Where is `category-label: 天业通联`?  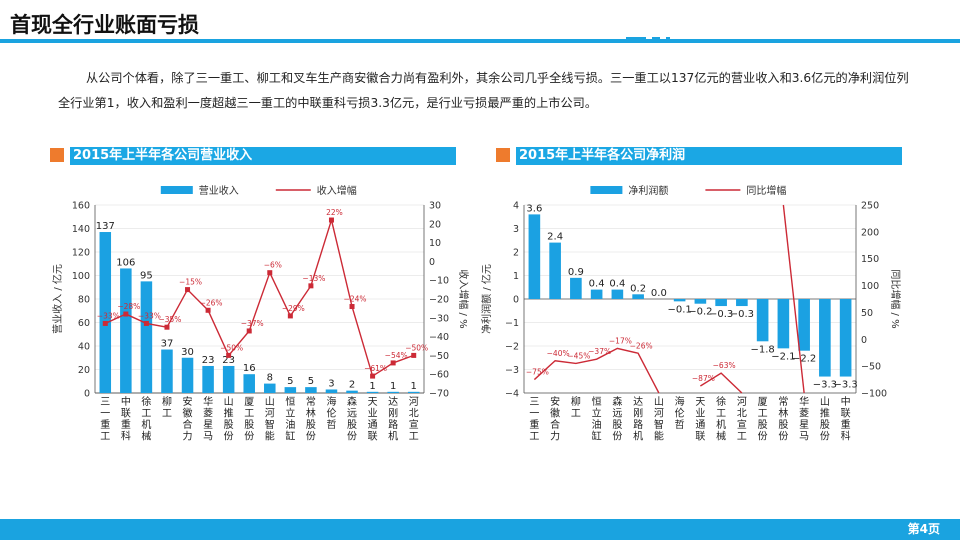 category-label: 天业通联 is located at coordinates (373, 420).